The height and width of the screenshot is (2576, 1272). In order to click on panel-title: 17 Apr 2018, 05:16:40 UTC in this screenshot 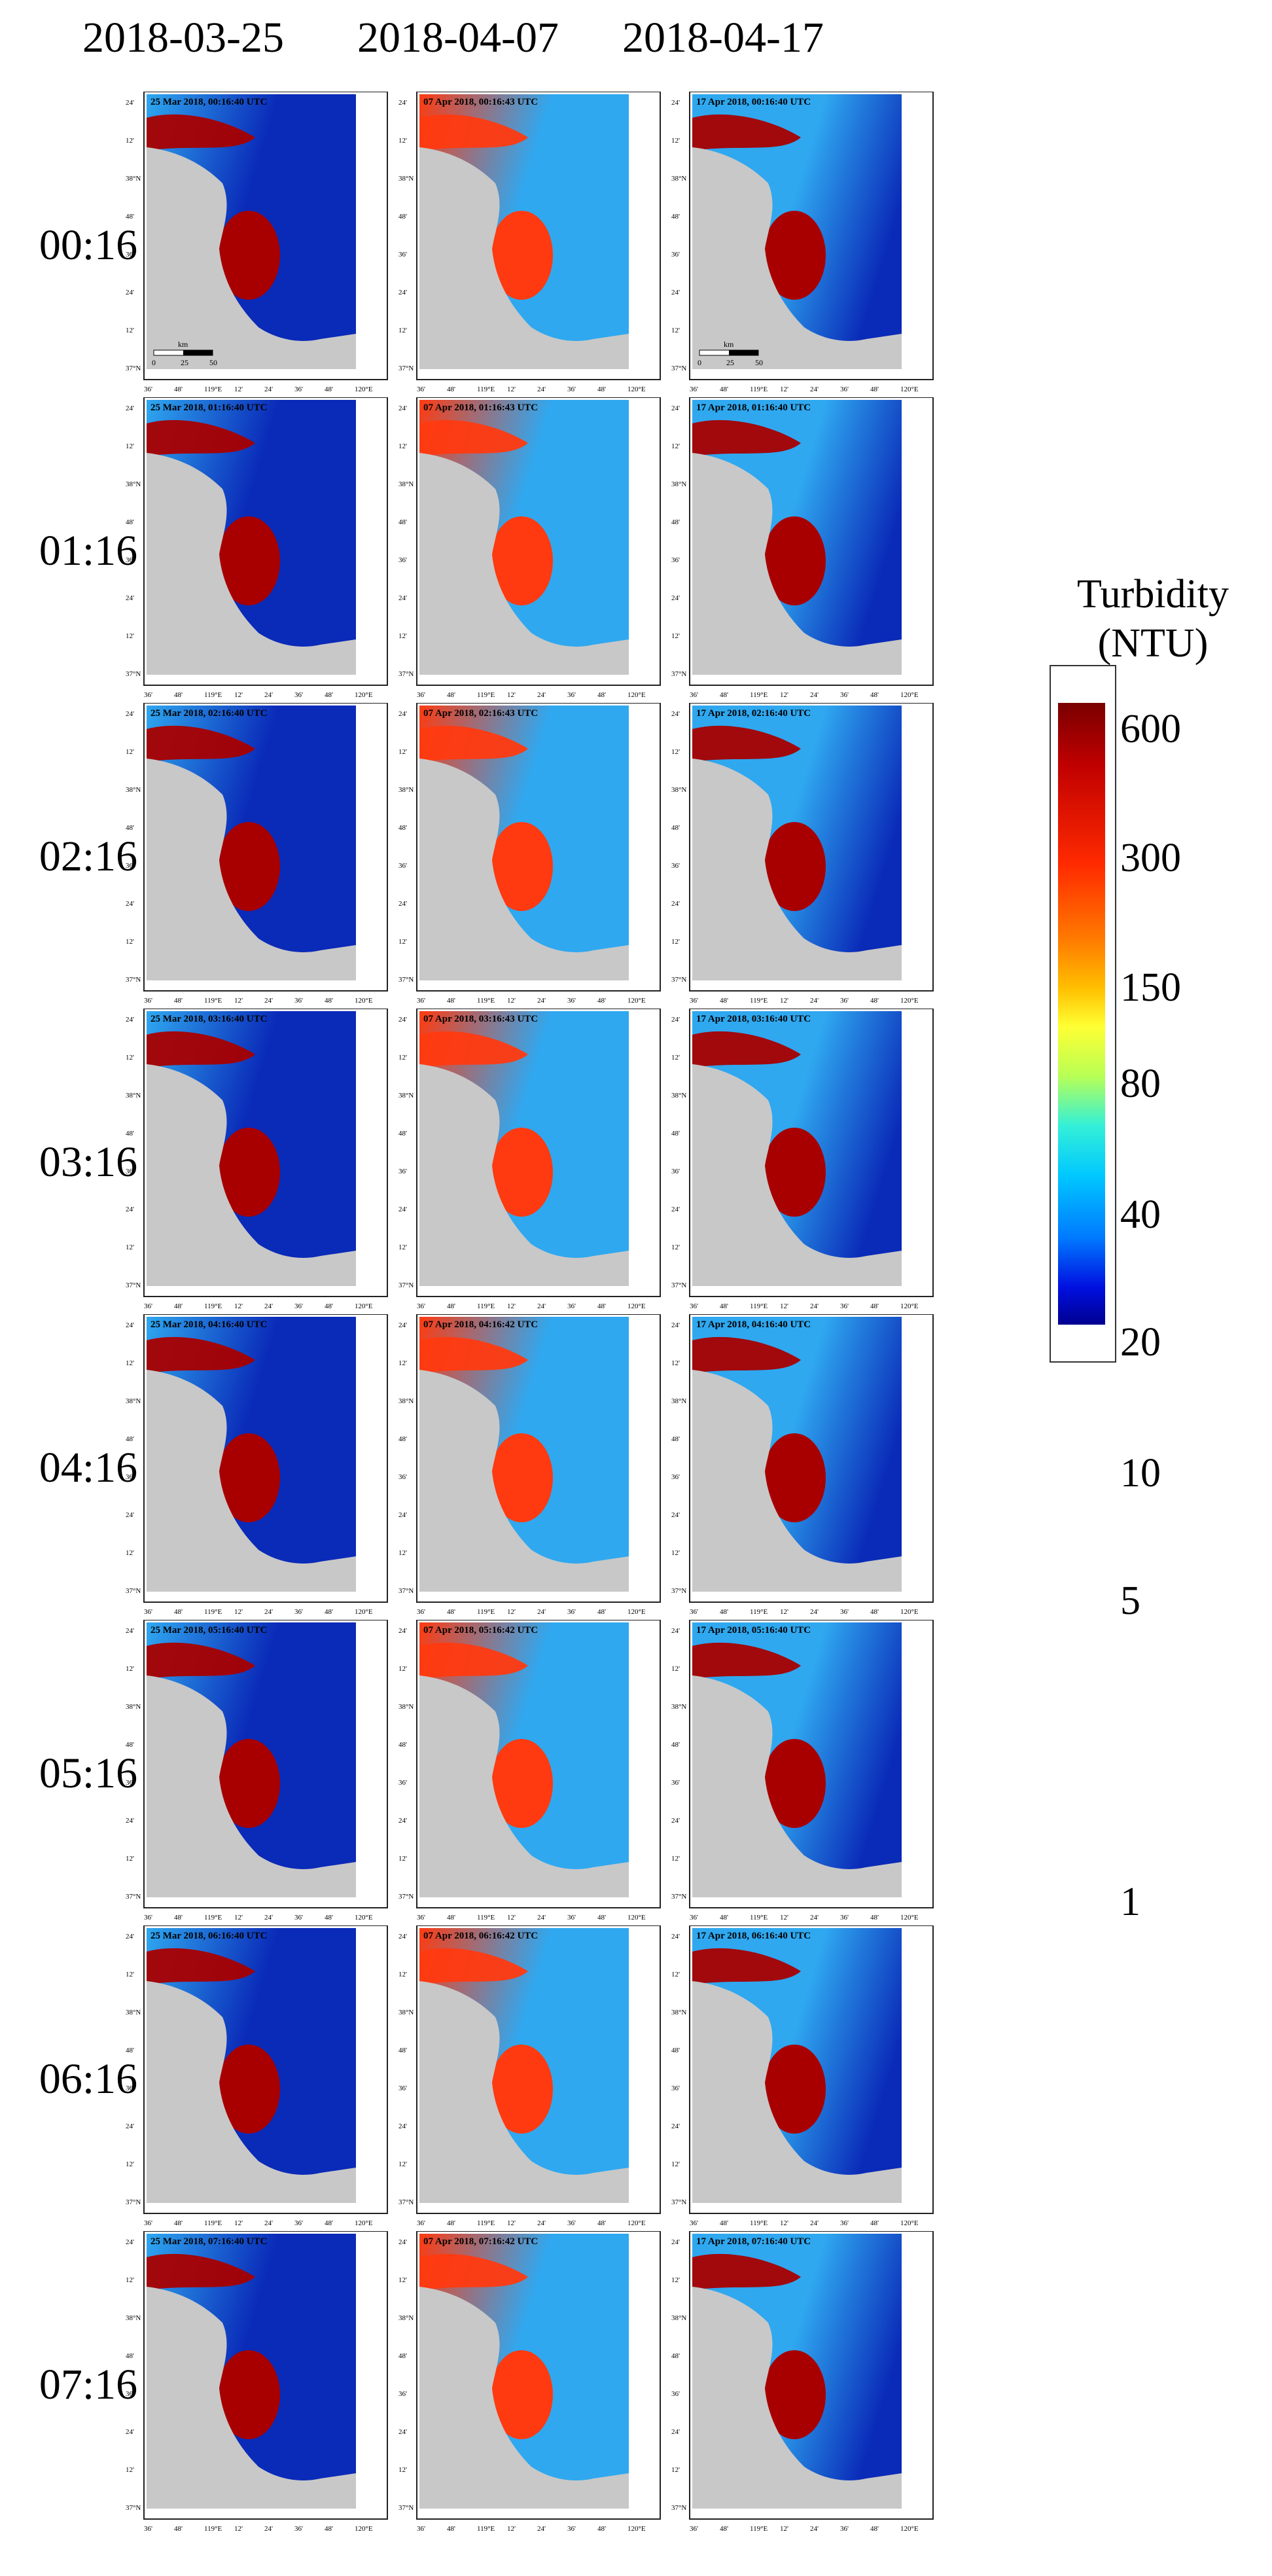, I will do `click(753, 1630)`.